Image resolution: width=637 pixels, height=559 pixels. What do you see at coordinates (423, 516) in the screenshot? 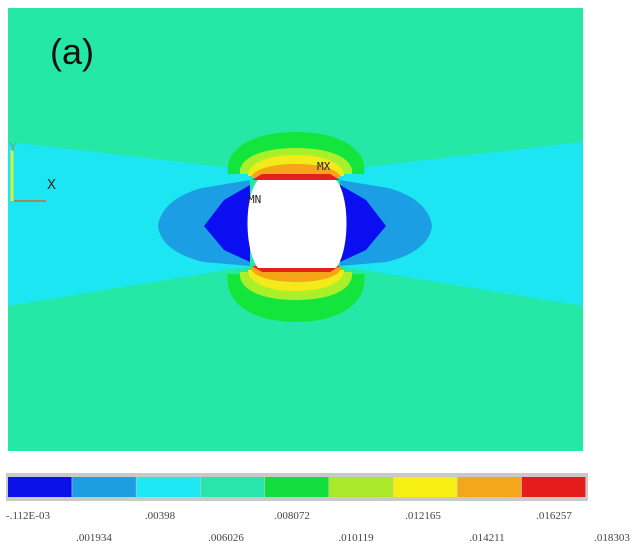
I see `legend-tick-upper-4: .012165` at bounding box center [423, 516].